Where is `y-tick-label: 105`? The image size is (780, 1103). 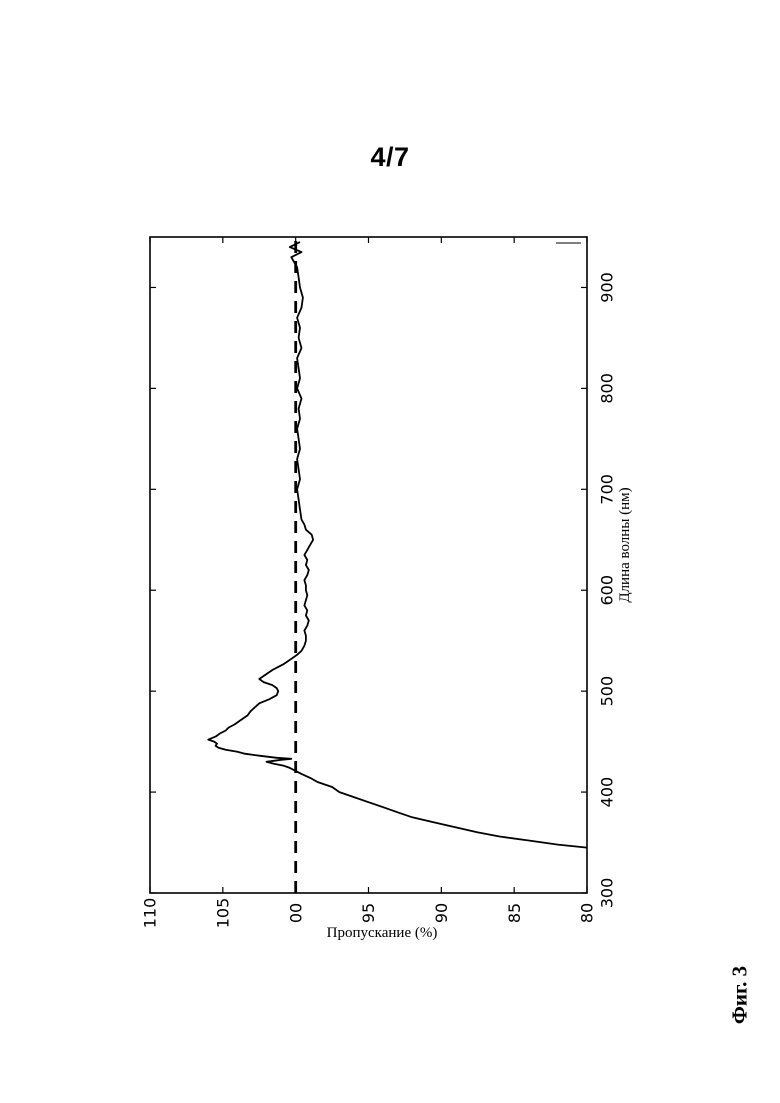
y-tick-label: 105 is located at coordinates (222, 913).